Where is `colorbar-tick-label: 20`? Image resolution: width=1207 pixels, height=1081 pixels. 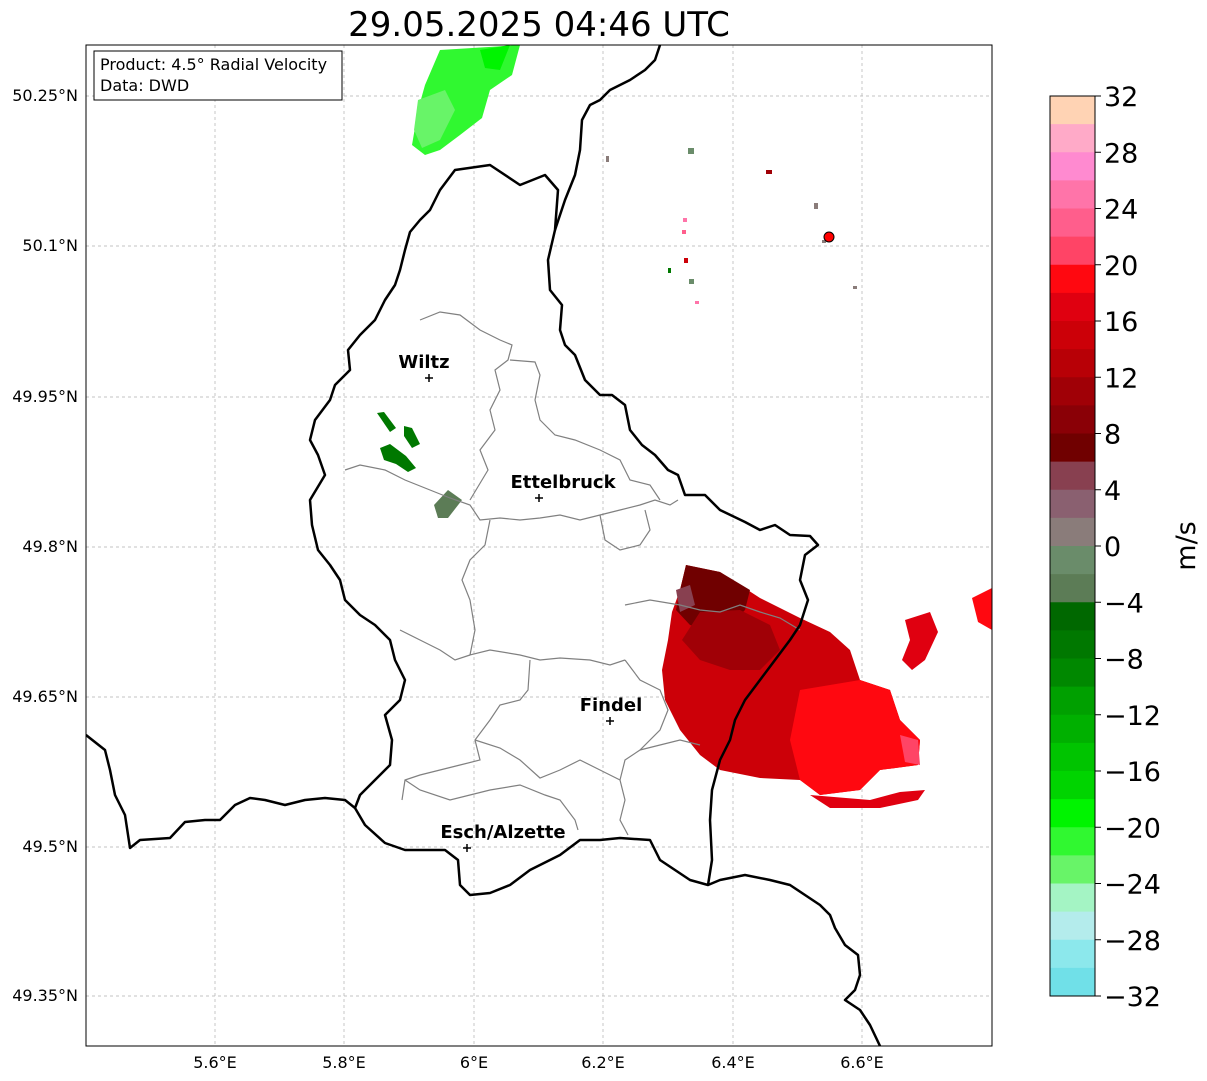 colorbar-tick-label: 20 is located at coordinates (1121, 266).